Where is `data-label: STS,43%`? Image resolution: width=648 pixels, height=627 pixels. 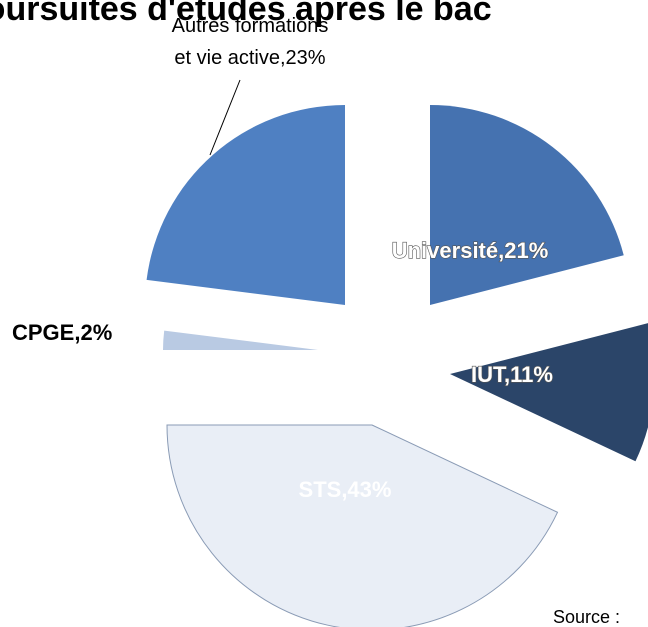
data-label: STS,43% is located at coordinates (345, 489).